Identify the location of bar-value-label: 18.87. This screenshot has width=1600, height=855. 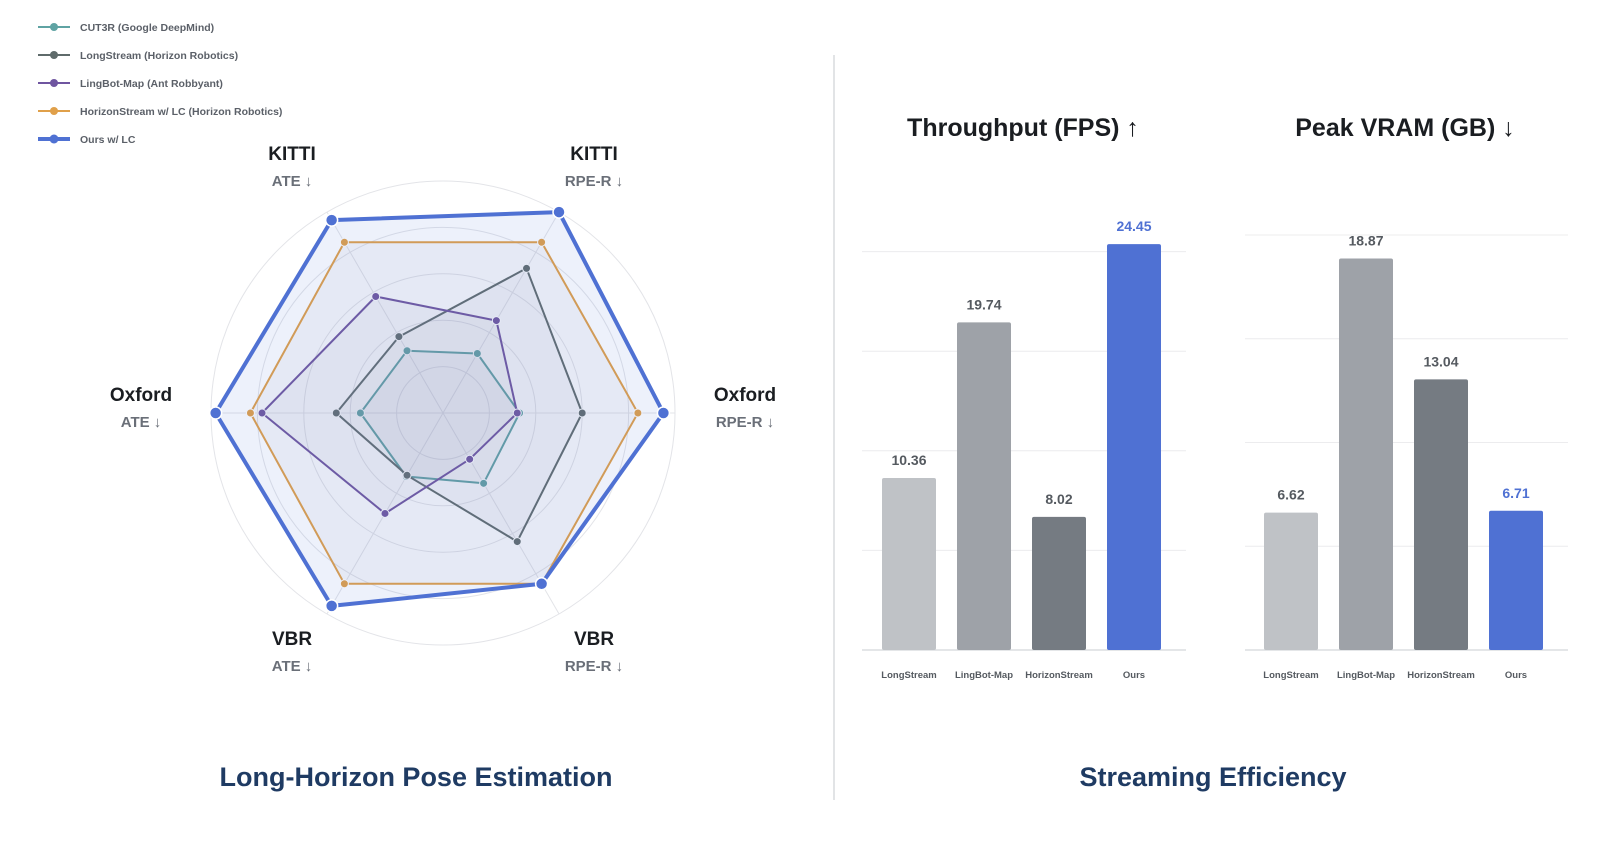
(1365, 240).